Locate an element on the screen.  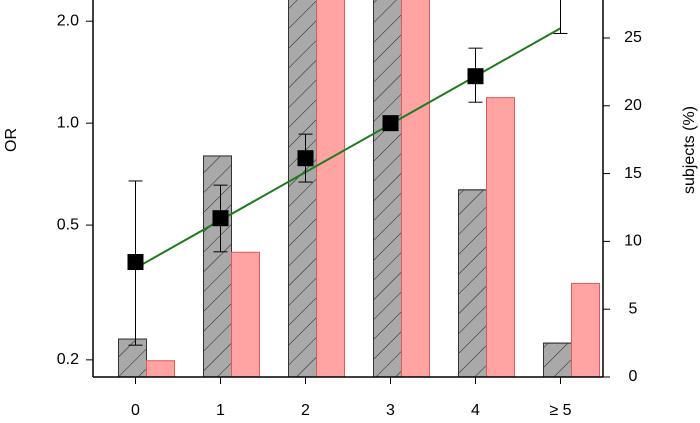
x-tick-label: 3 is located at coordinates (390, 410).